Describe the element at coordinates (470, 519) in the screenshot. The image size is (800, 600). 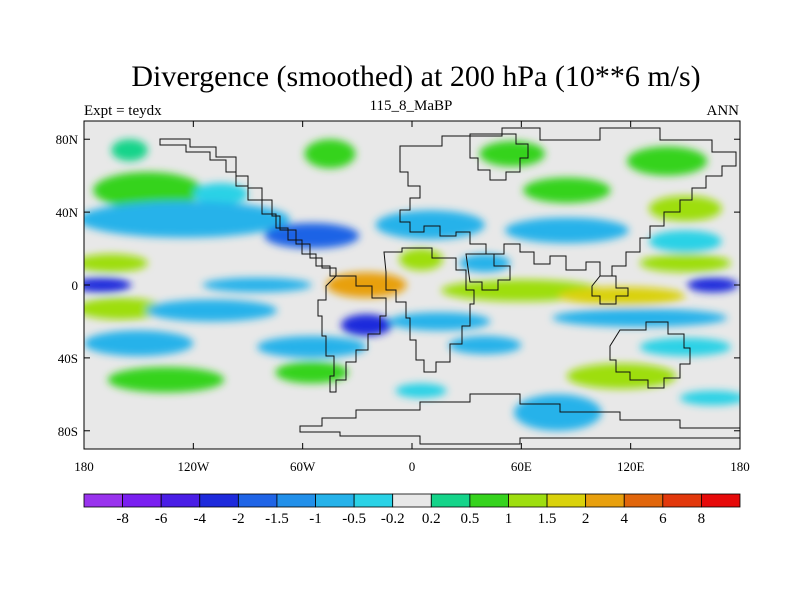
I see `colorbar-label-9: 0.5` at that location.